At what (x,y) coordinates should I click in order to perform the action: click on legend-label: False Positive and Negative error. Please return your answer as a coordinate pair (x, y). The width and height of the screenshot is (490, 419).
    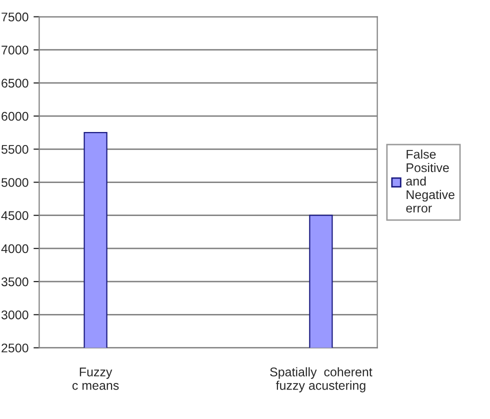
    Looking at the image, I should click on (430, 181).